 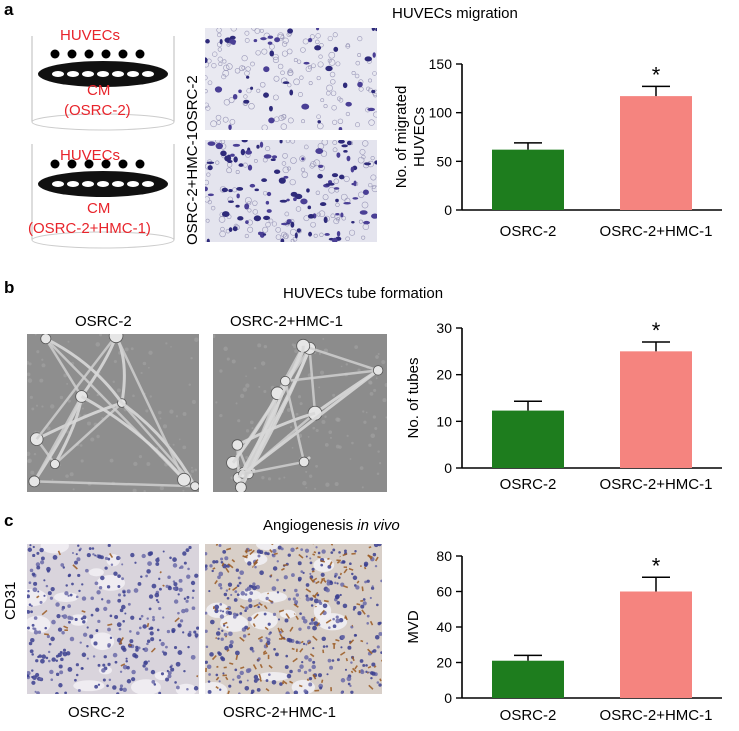 I want to click on chart-mvd: 0 20 40 60 80 MVD OSRC-2 * OSRC-2+HMC-1, so click(x=564, y=637).